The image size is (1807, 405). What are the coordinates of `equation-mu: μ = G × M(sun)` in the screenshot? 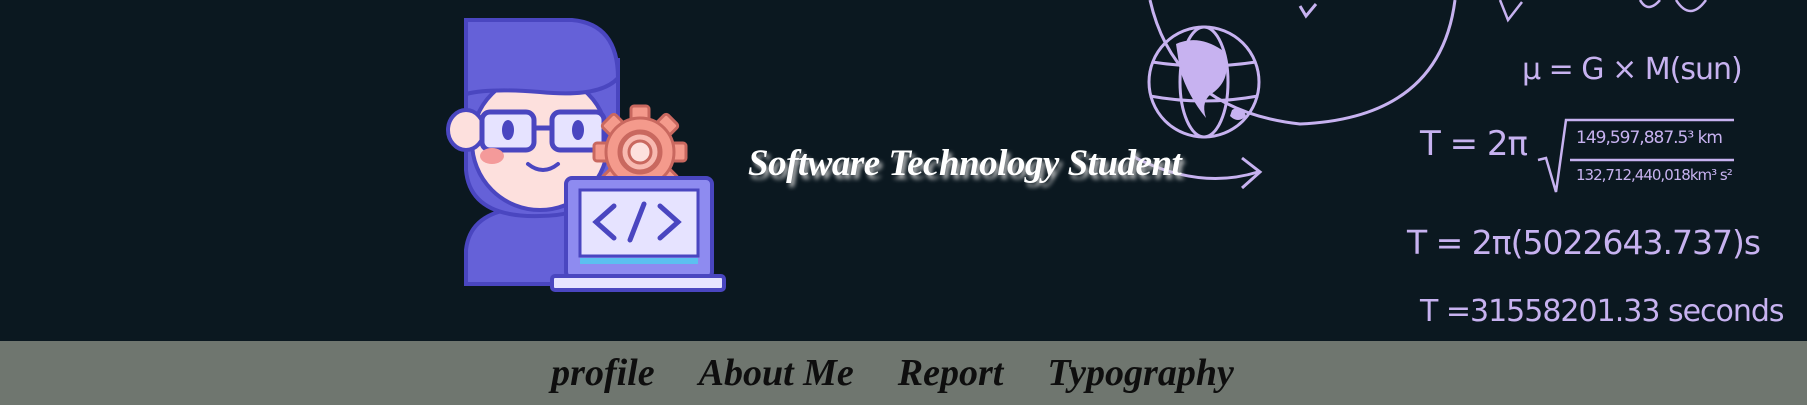 It's located at (1632, 69).